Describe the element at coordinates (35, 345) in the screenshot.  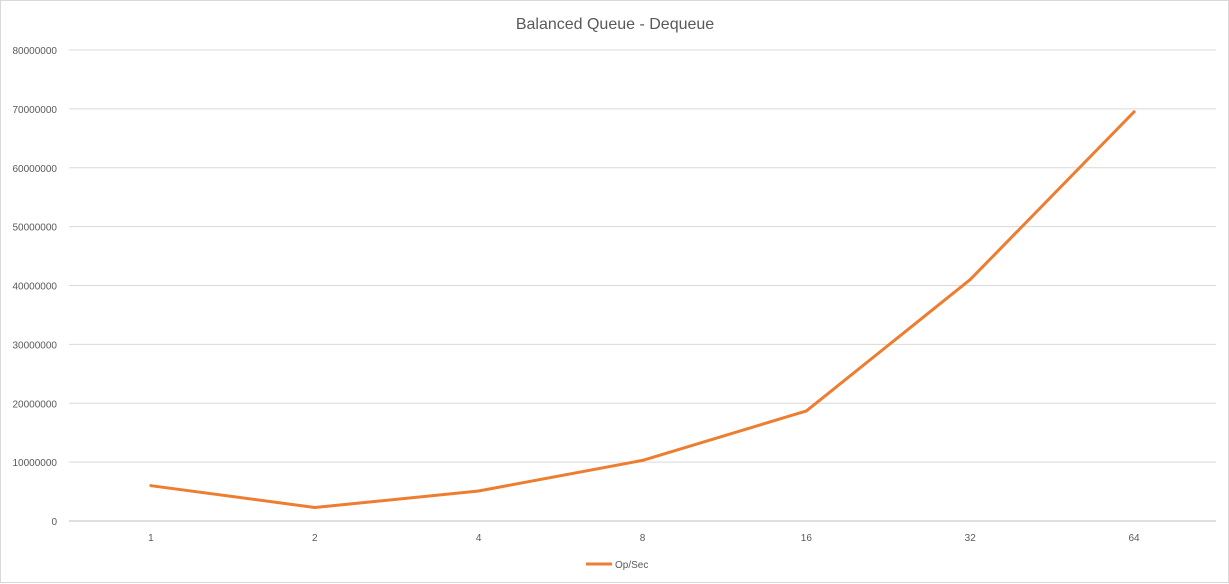
I see `y-tick-label: 30000000` at that location.